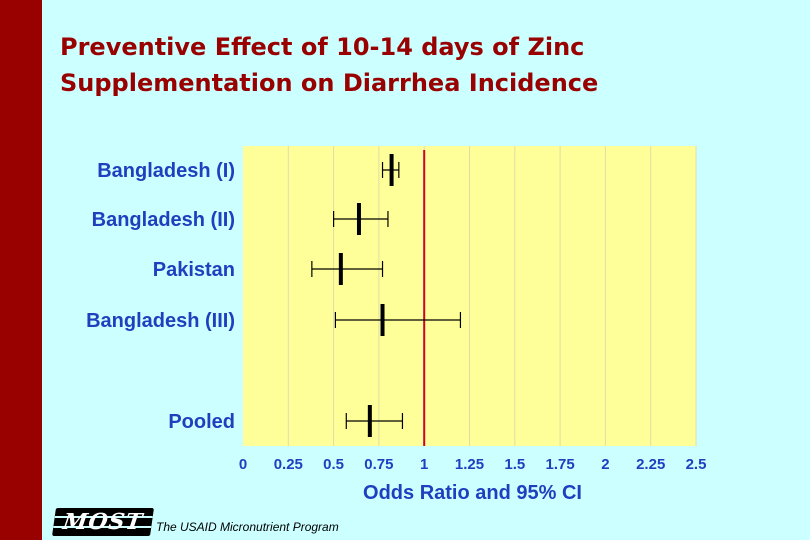 This screenshot has height=540, width=810. Describe the element at coordinates (329, 83) in the screenshot. I see `title-line-2: Supplementation on Diarrhea Incidence` at that location.